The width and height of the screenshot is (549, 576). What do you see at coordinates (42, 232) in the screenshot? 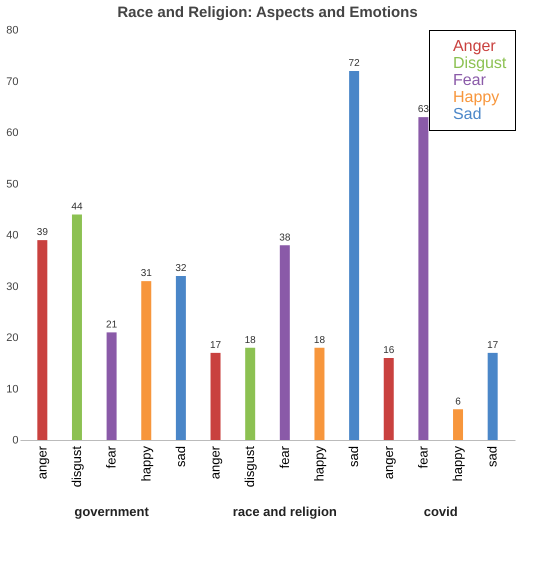
I see `data-label: 39` at bounding box center [42, 232].